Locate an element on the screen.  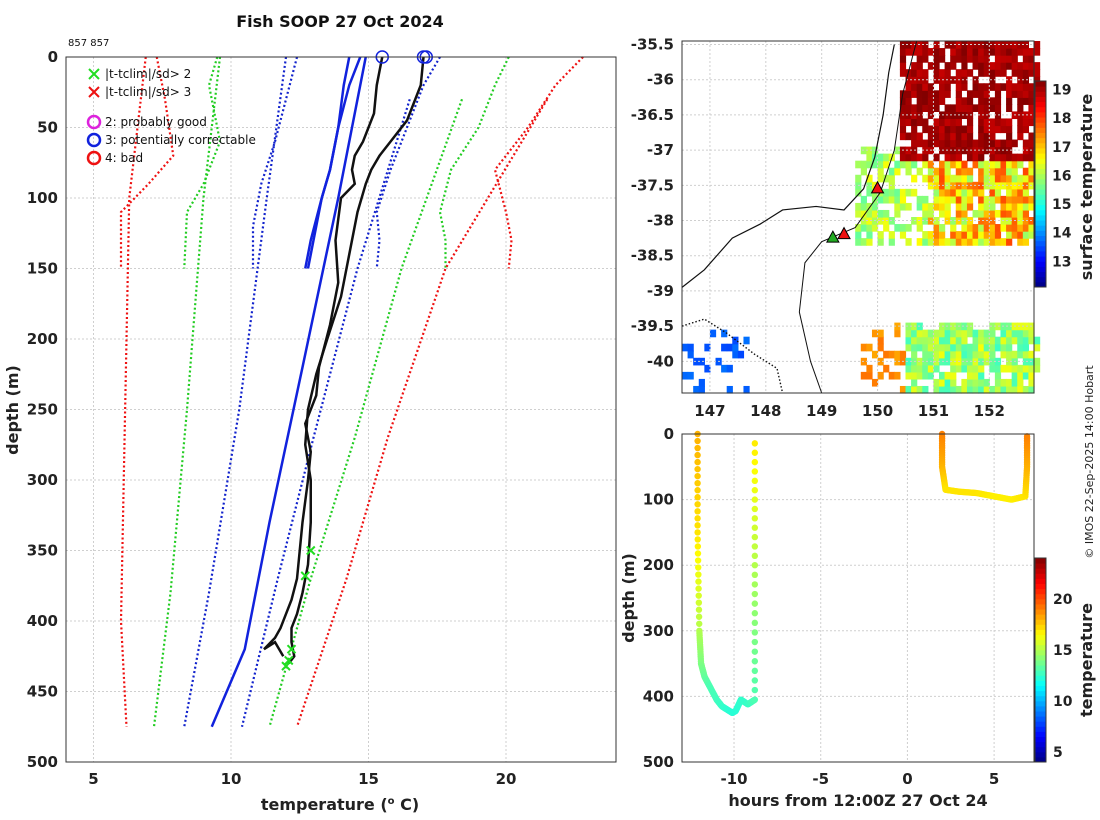
x-axis-label: temperature (o C) is located at coordinates (340, 804).